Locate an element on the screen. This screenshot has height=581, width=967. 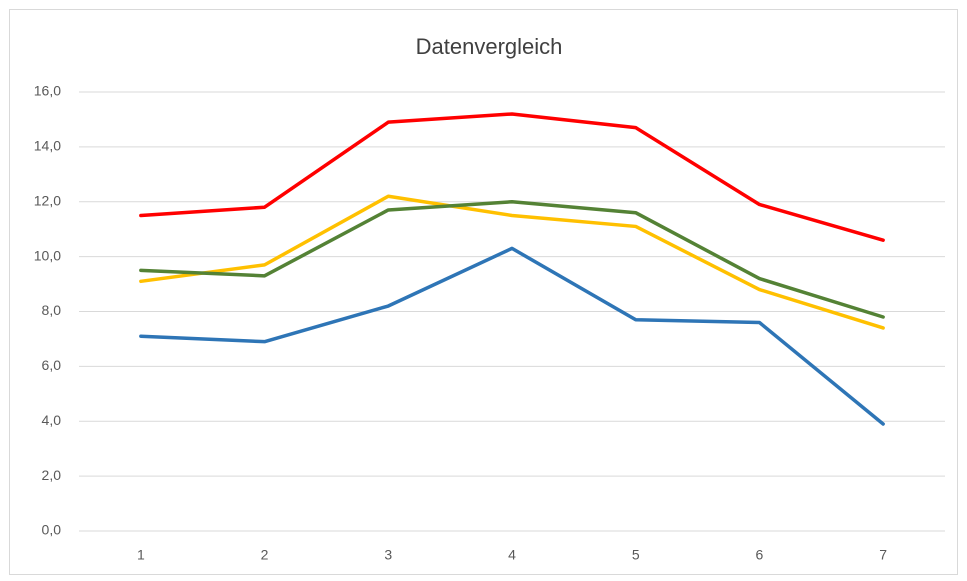
y-tick-label: 16,0 is located at coordinates (47, 91).